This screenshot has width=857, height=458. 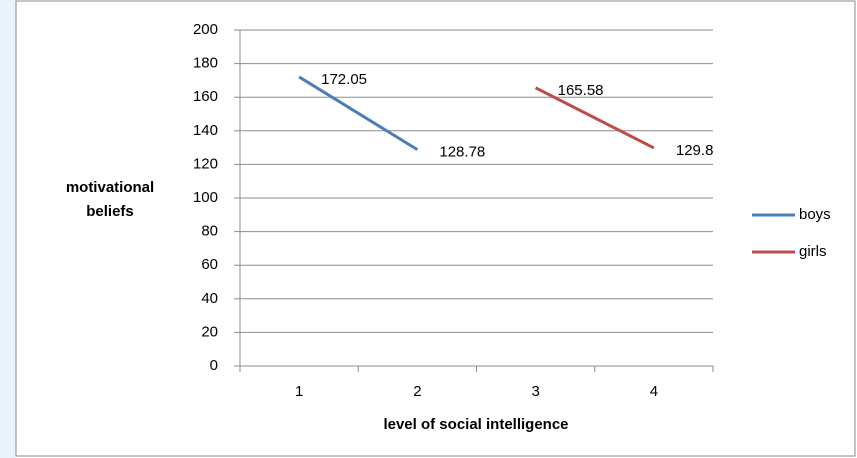 I want to click on x-tick-label: 3, so click(x=535, y=391).